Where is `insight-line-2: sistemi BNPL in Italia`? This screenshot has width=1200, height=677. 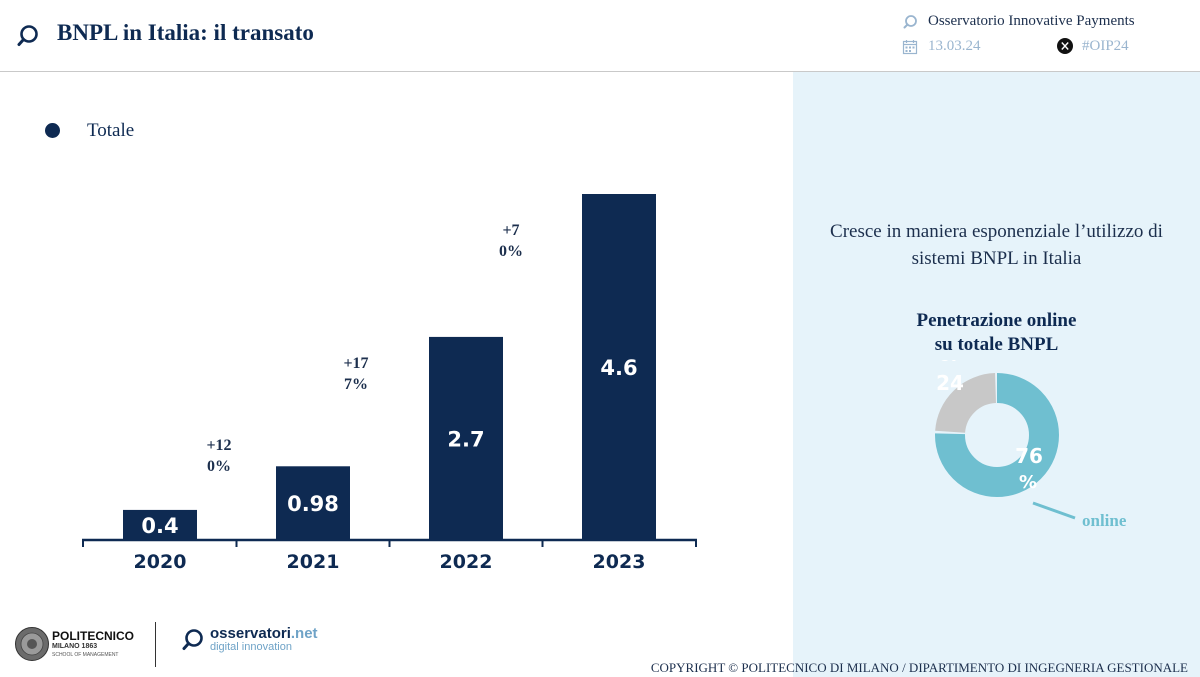
insight-line-2: sistemi BNPL in Italia is located at coordinates (996, 258).